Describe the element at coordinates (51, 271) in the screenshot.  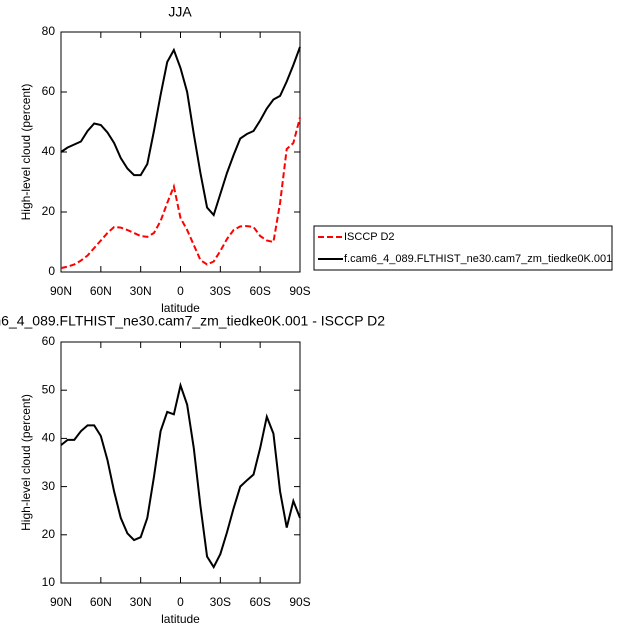
I see `y-tick-label: 0` at that location.